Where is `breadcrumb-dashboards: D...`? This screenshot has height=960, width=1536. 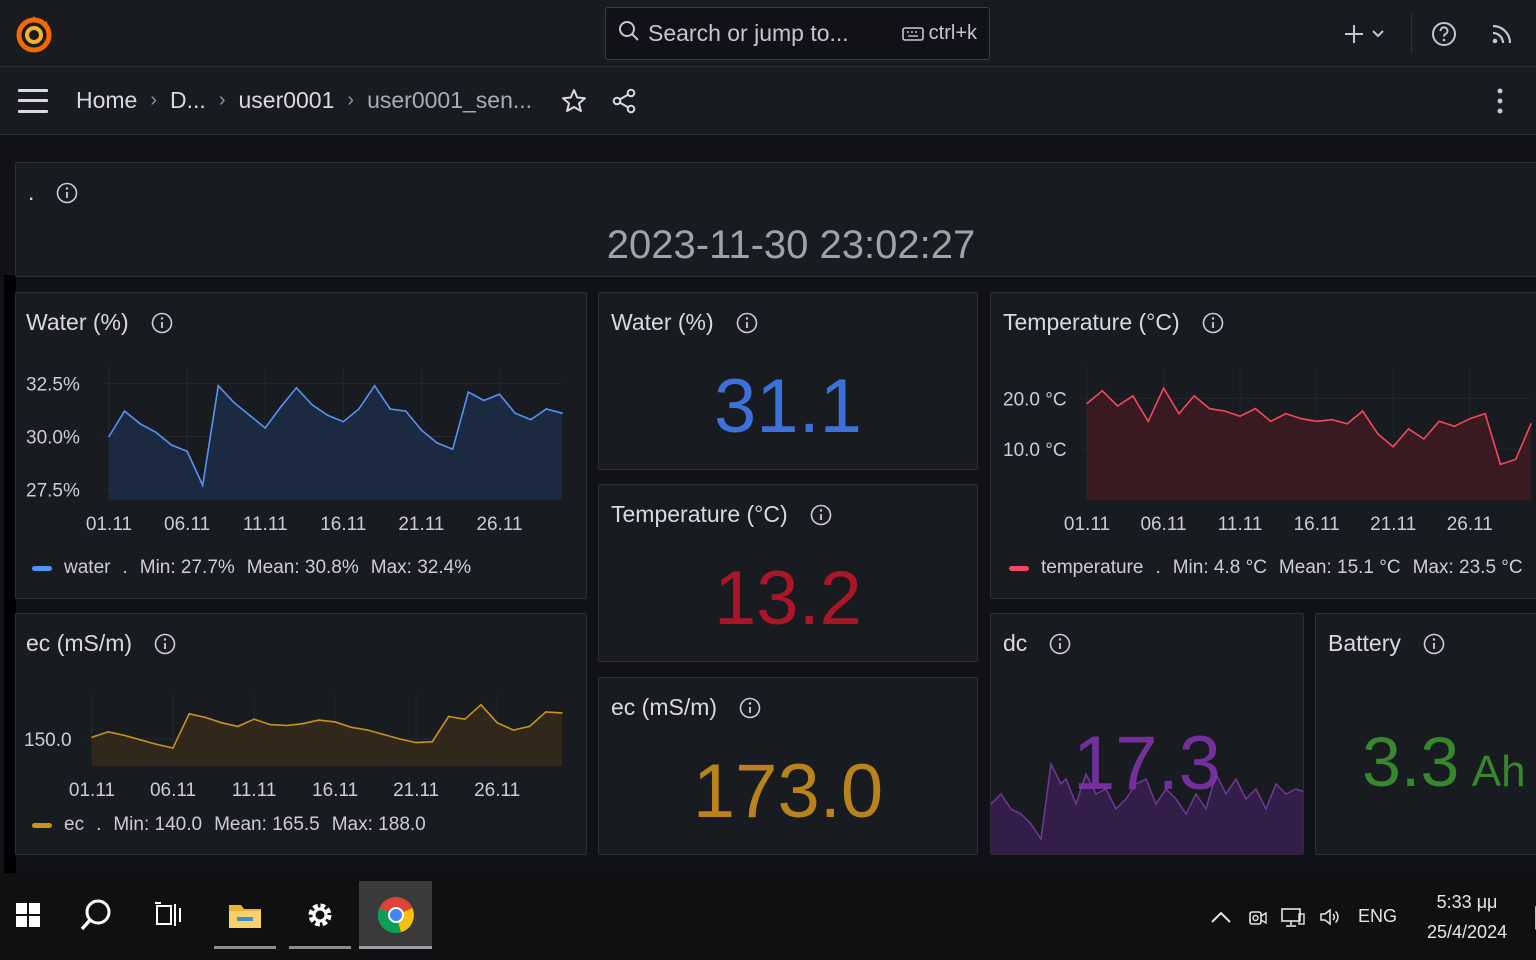
breadcrumb-dashboards: D... is located at coordinates (188, 100).